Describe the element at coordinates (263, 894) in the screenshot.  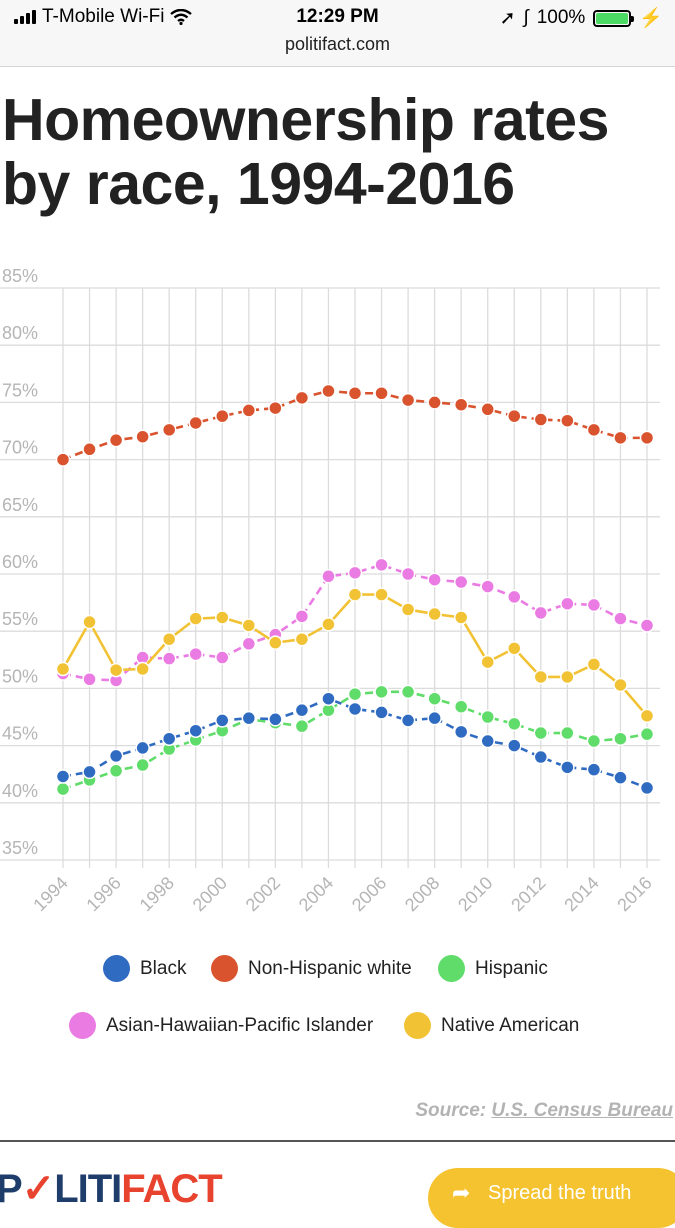
I see `x-tick-label: 2002` at that location.